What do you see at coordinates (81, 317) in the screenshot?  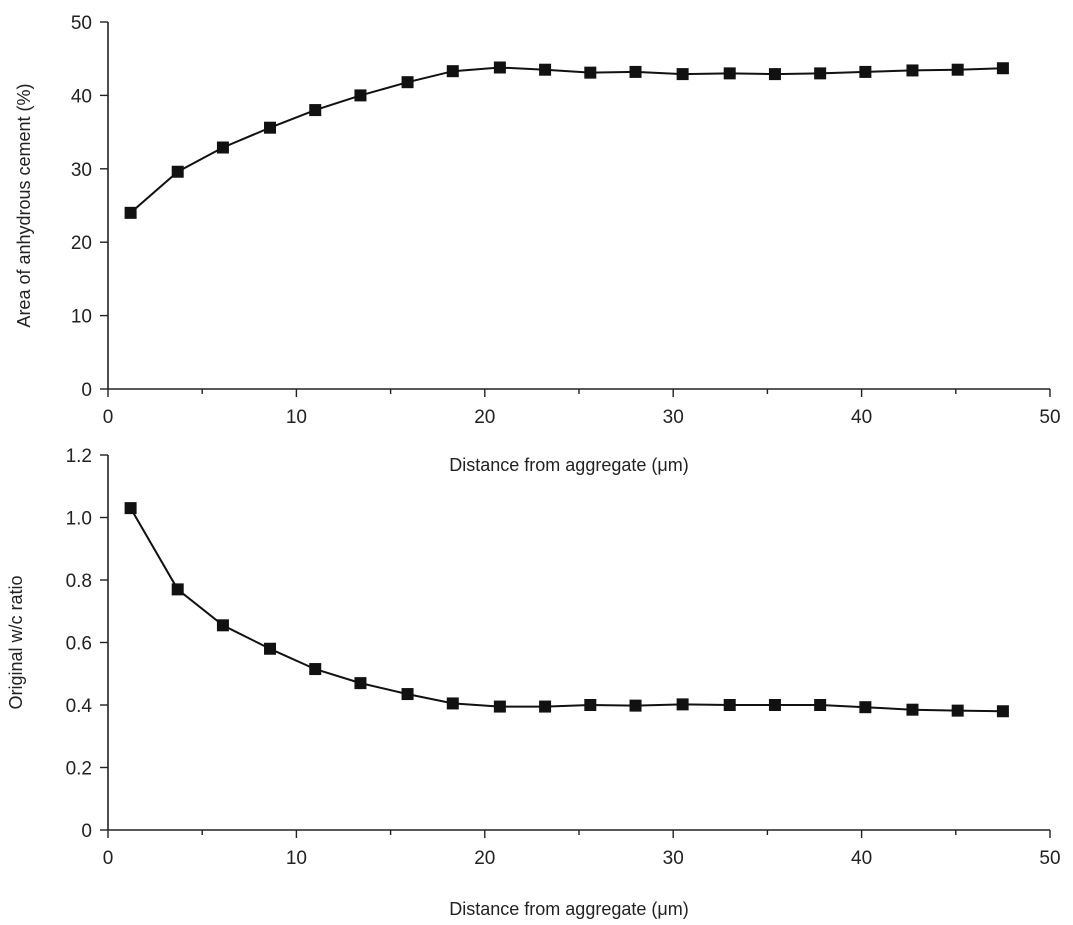 I see `y-tick-label: 10` at bounding box center [81, 317].